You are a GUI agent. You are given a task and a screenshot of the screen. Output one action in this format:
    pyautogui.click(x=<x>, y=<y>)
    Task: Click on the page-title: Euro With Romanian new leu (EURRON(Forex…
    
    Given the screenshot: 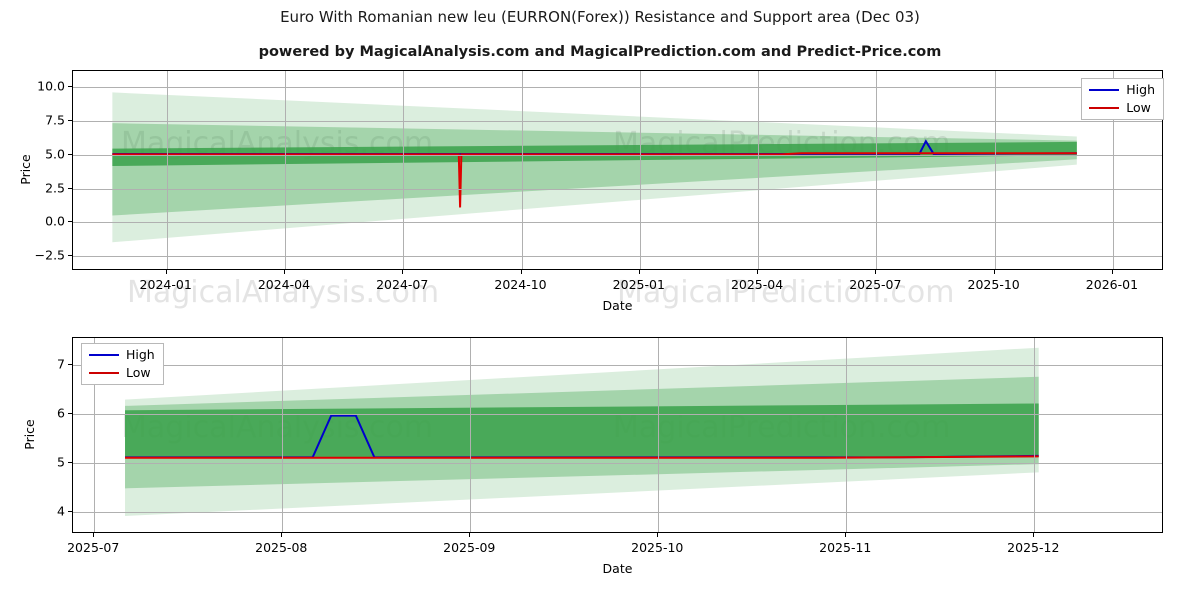 What is the action you would take?
    pyautogui.click(x=600, y=17)
    